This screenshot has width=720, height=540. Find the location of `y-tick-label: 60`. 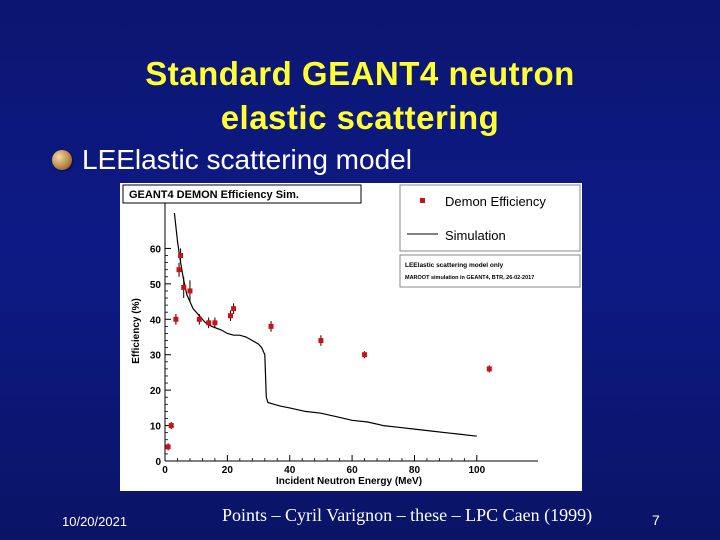

y-tick-label: 60 is located at coordinates (156, 249).